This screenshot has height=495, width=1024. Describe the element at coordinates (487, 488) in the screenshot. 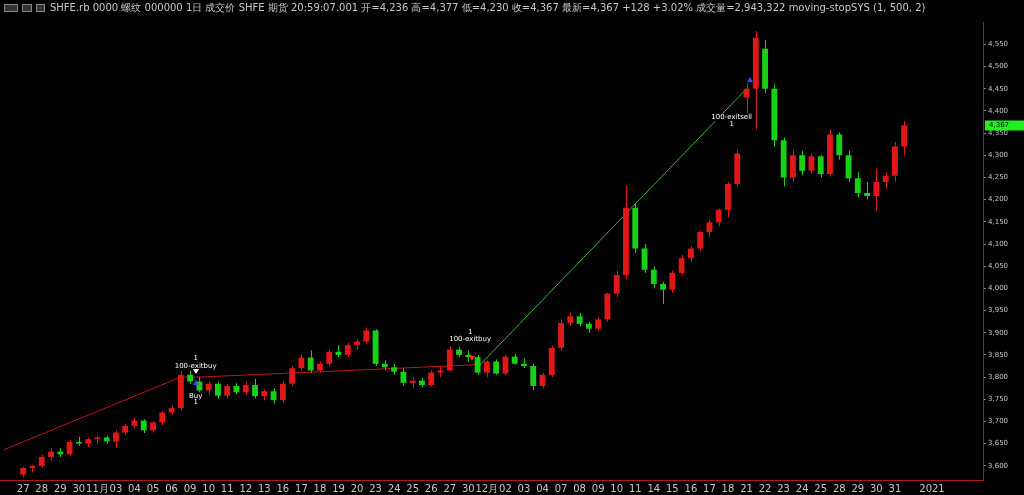

I see `x-tick-label: 12月` at that location.